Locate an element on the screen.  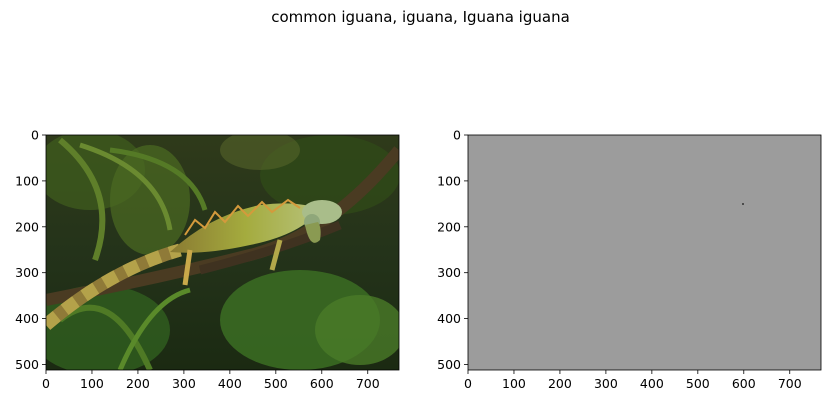
photo-x-ticks: 0 100 200 300 400 500 600 700 is located at coordinates (211, 380).